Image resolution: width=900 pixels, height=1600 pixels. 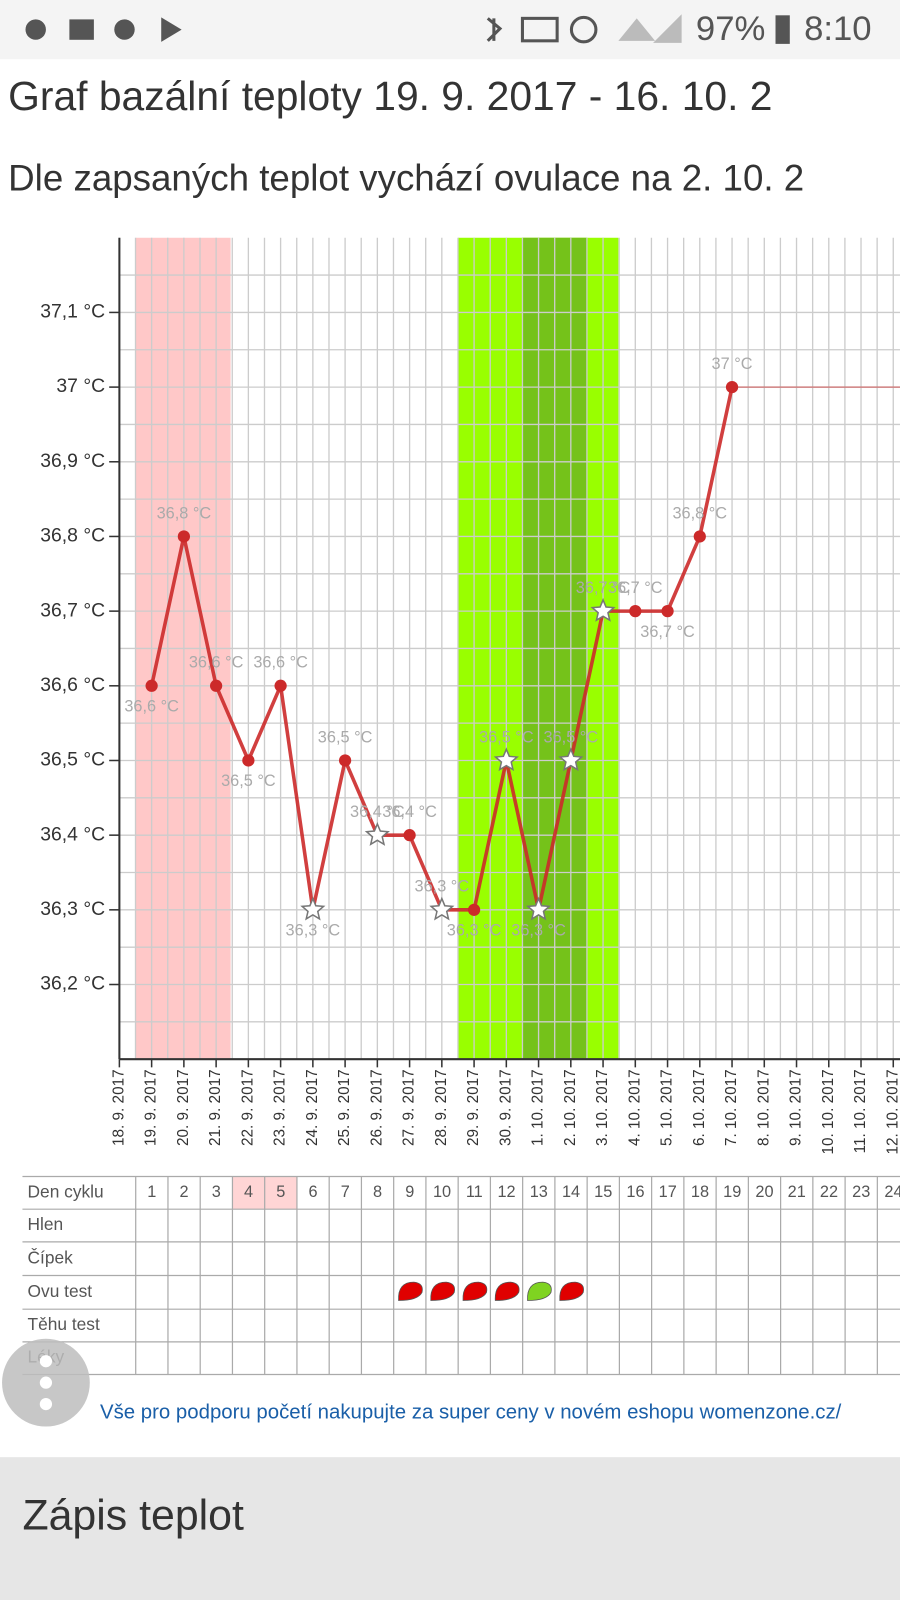 I want to click on battery-level: 97%, so click(x=730, y=29).